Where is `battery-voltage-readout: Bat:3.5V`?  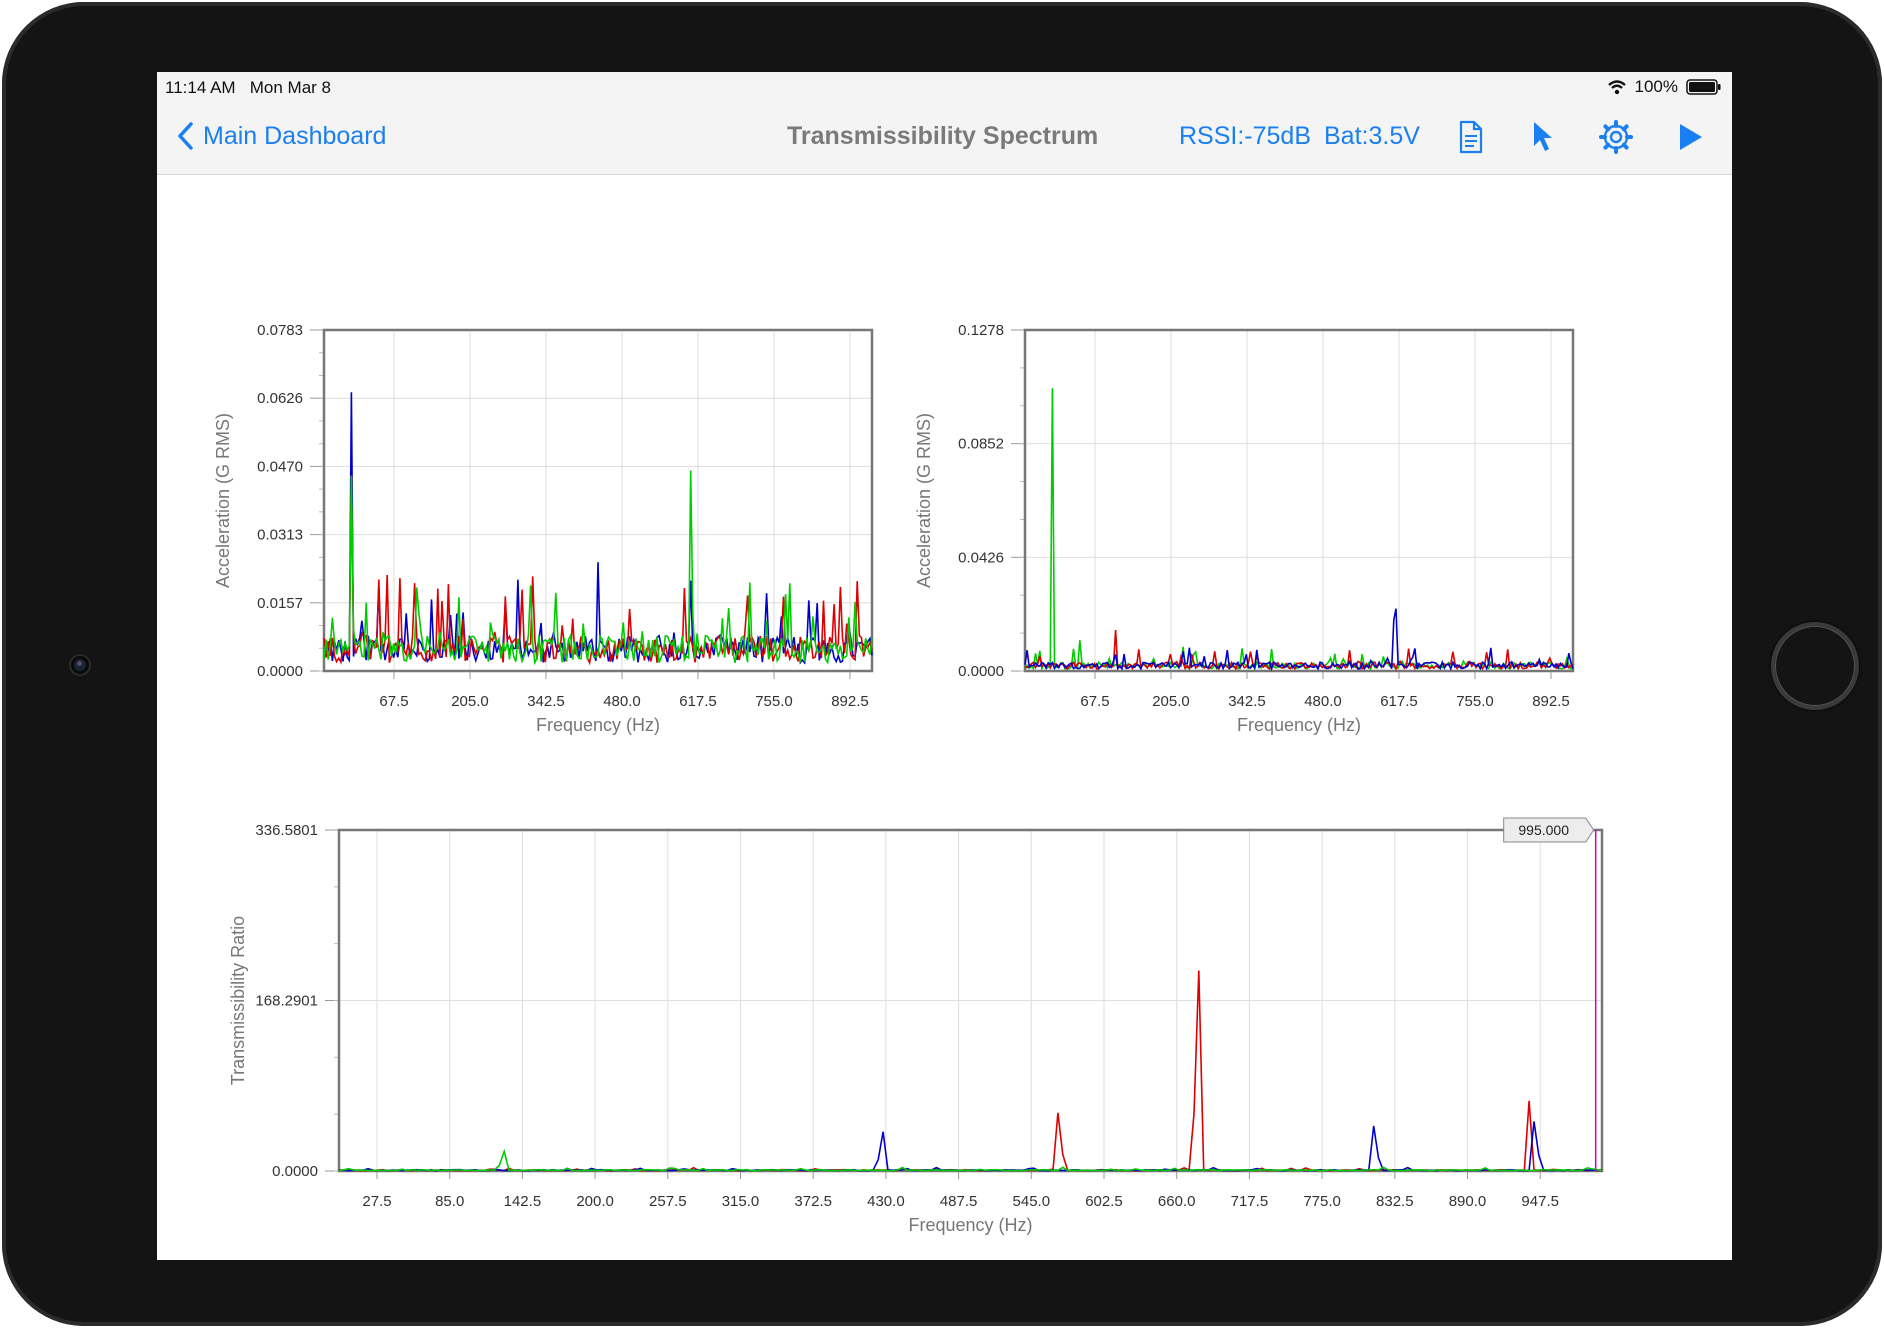
battery-voltage-readout: Bat:3.5V is located at coordinates (1372, 136).